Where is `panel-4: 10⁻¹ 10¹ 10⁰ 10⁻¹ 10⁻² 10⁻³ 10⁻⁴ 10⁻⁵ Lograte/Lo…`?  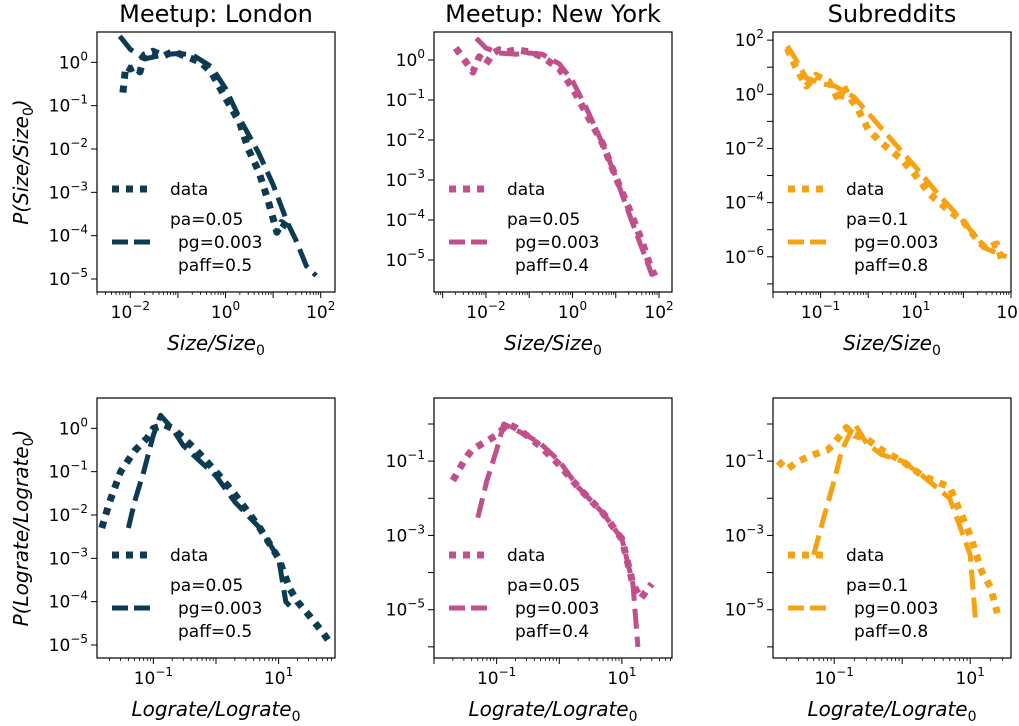
panel-4: 10⁻¹ 10¹ 10⁰ 10⁻¹ 10⁻² 10⁻³ 10⁻⁴ 10⁻⁵ Lograte/Lo… is located at coordinates (172, 561).